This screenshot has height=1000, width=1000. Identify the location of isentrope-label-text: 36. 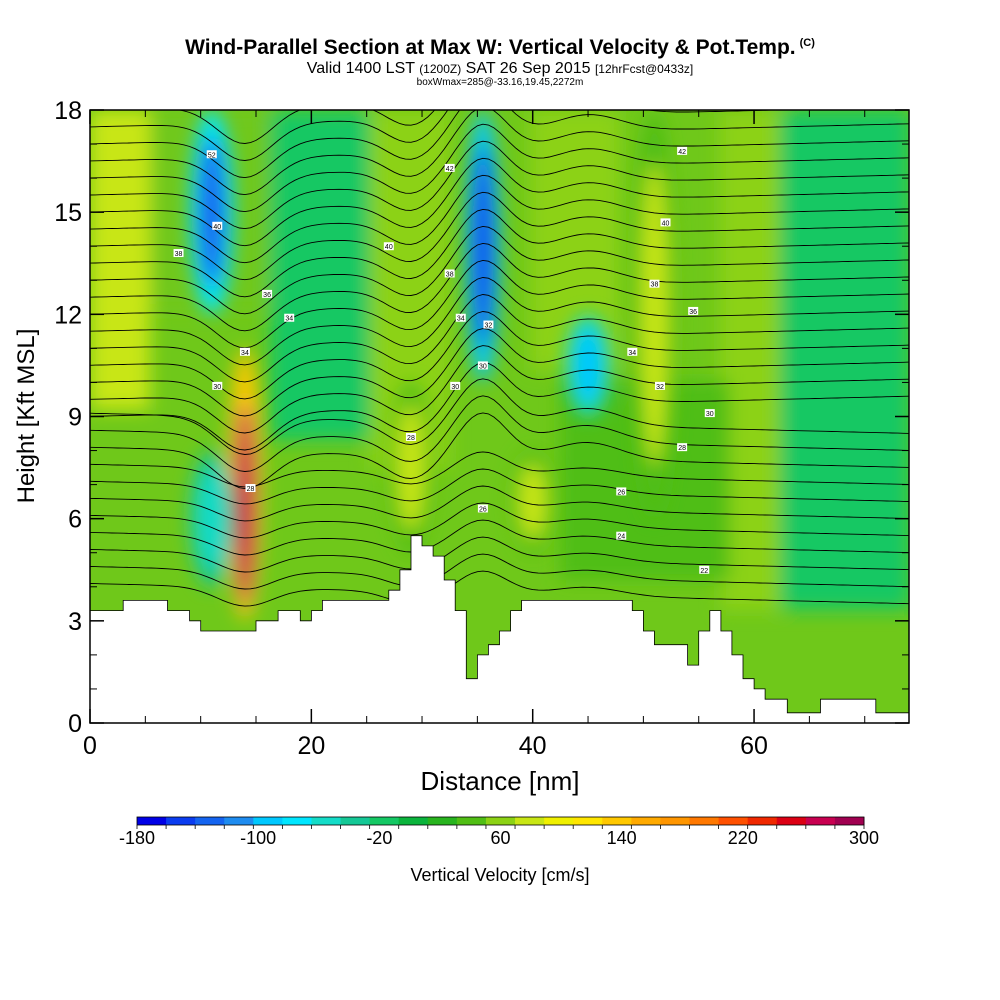
(693, 312).